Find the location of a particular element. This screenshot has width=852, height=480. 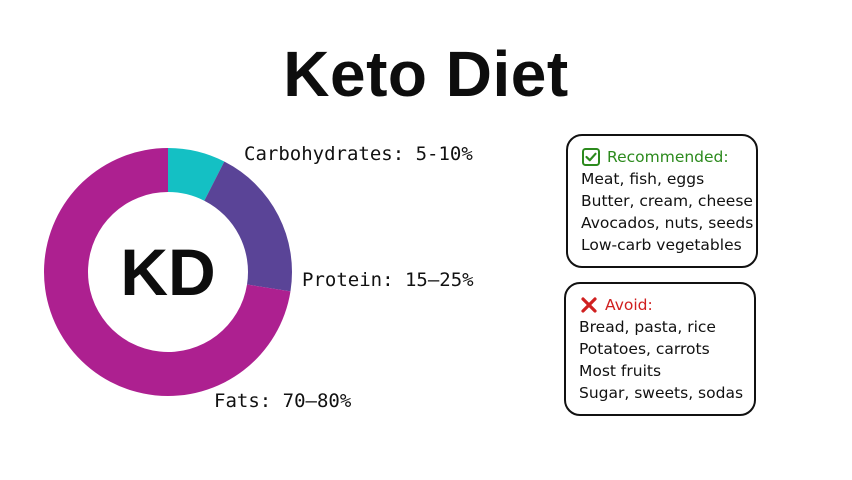

avoid-heading: Avoid: is located at coordinates (629, 305).